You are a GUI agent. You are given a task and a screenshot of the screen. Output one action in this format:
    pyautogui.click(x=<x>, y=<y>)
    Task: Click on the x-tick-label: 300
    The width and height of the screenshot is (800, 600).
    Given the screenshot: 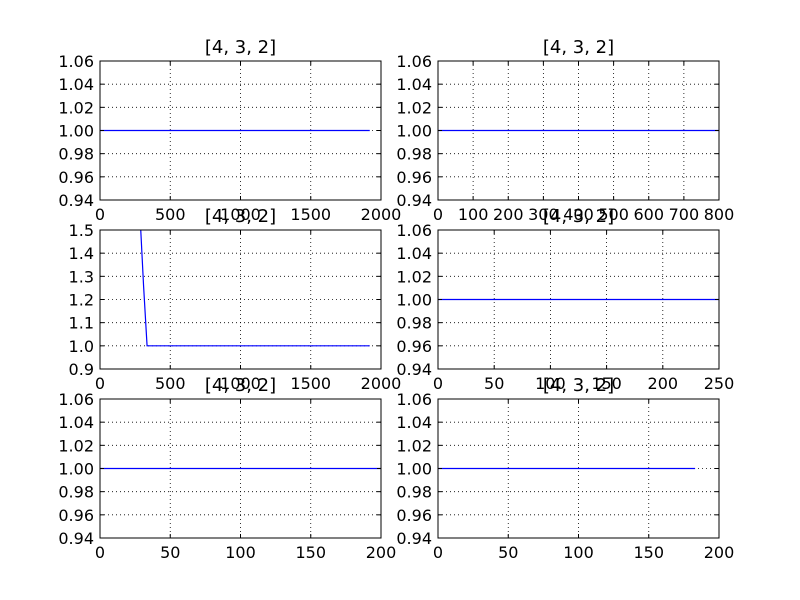 What is the action you would take?
    pyautogui.click(x=543, y=214)
    